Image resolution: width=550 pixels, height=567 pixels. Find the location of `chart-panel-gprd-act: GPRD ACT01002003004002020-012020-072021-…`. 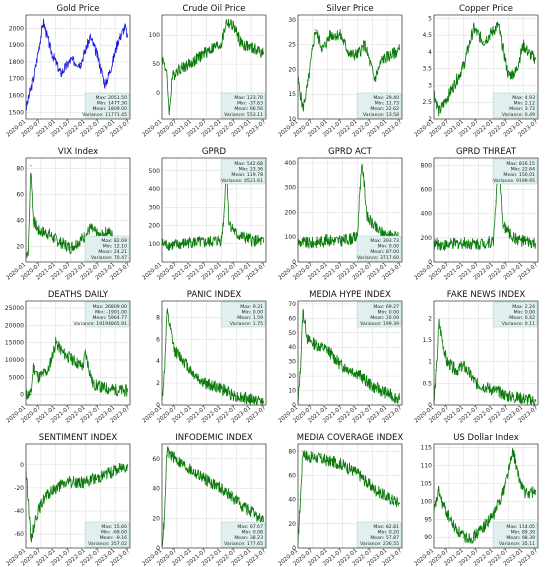

chart-panel-gprd-act: GPRD ACT01002003004002020-012020-072021-… is located at coordinates (341, 214).